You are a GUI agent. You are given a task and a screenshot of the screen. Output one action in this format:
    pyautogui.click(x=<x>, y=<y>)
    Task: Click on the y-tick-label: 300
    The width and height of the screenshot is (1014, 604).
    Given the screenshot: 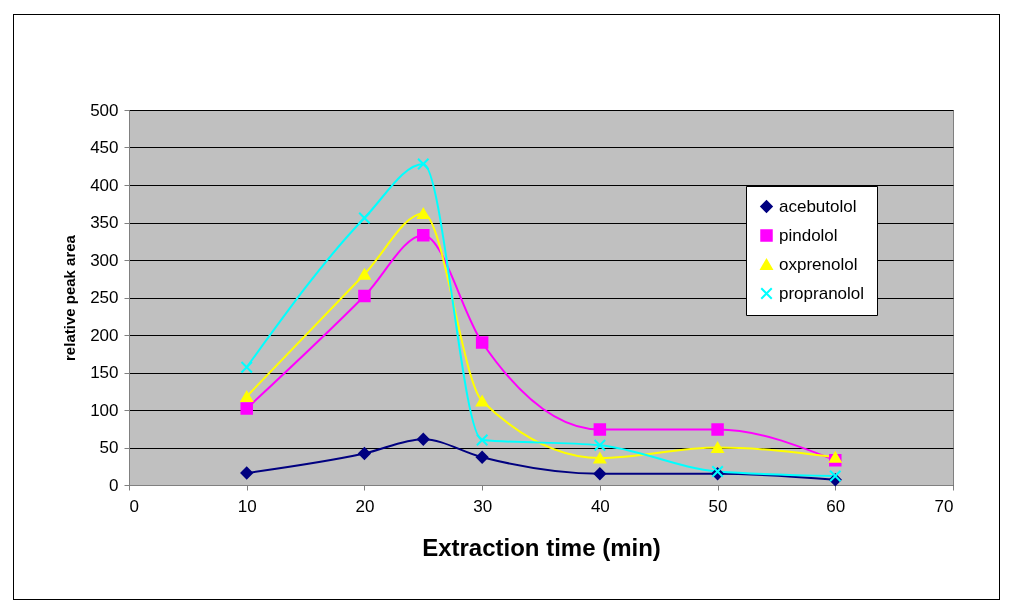 What is the action you would take?
    pyautogui.click(x=104, y=260)
    